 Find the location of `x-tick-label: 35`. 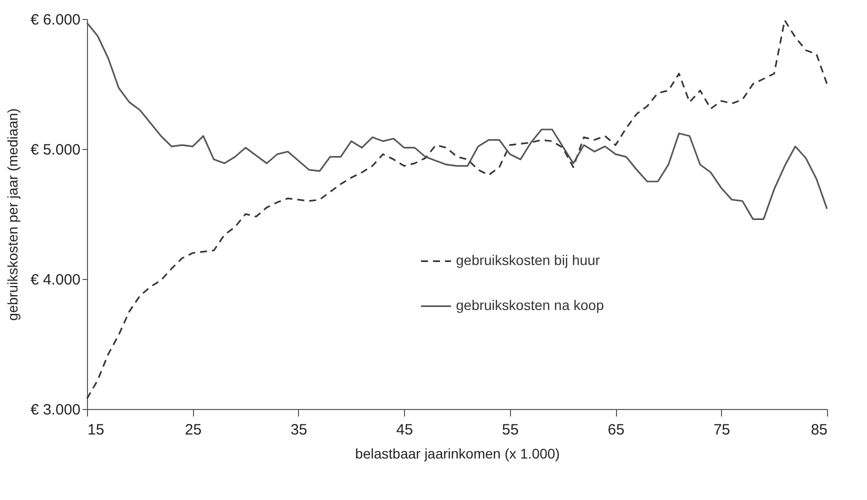

x-tick-label: 35 is located at coordinates (299, 430).